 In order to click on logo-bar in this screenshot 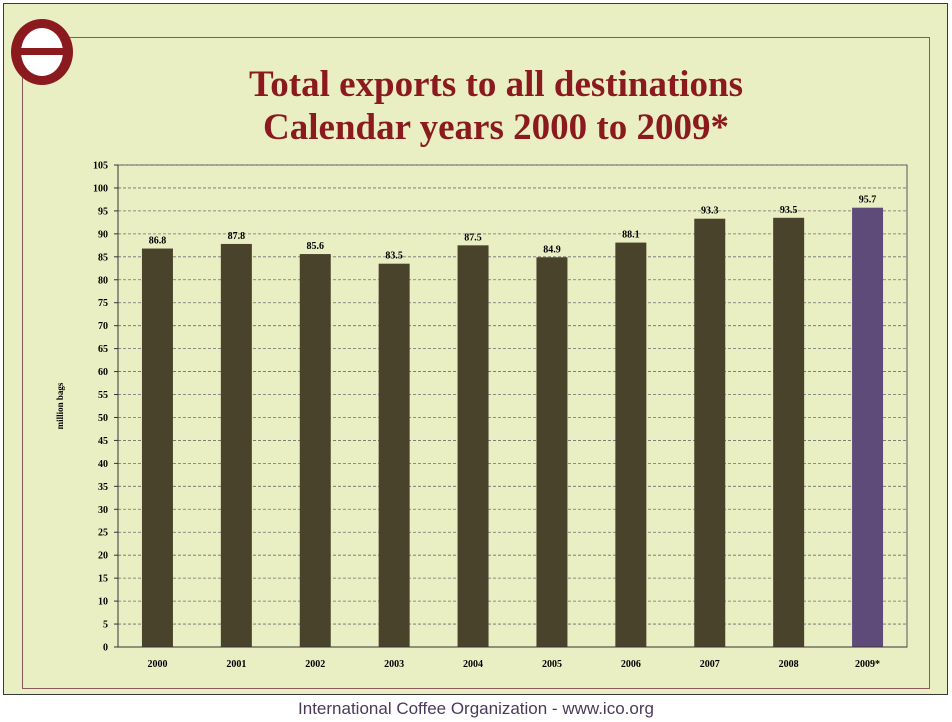, I will do `click(42, 51)`.